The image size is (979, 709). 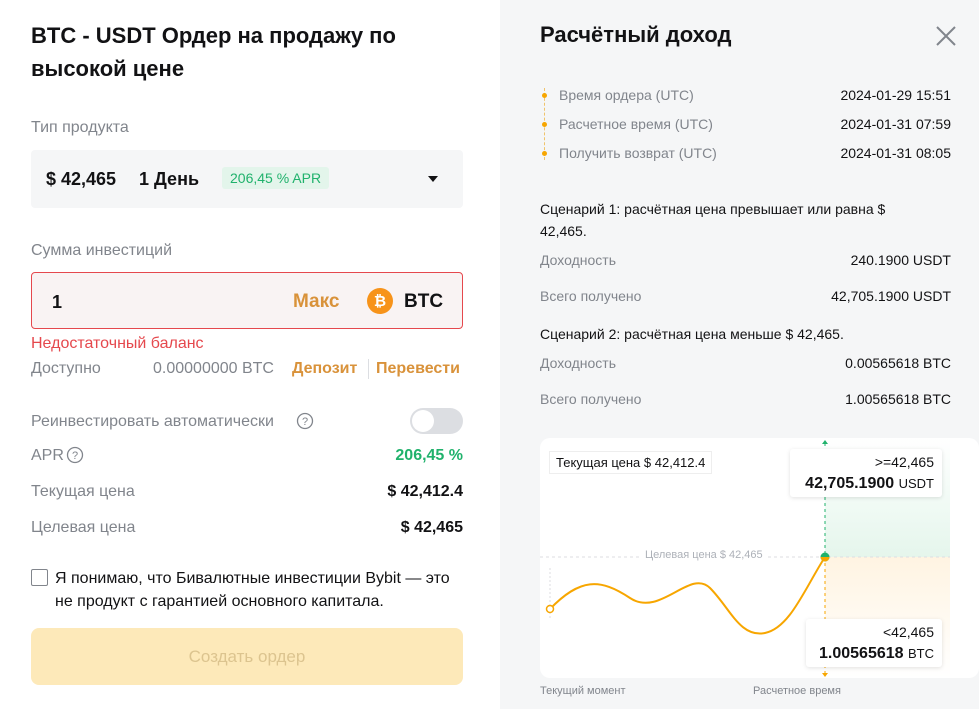 I want to click on upper-amount: 42,705.1900, so click(x=850, y=483).